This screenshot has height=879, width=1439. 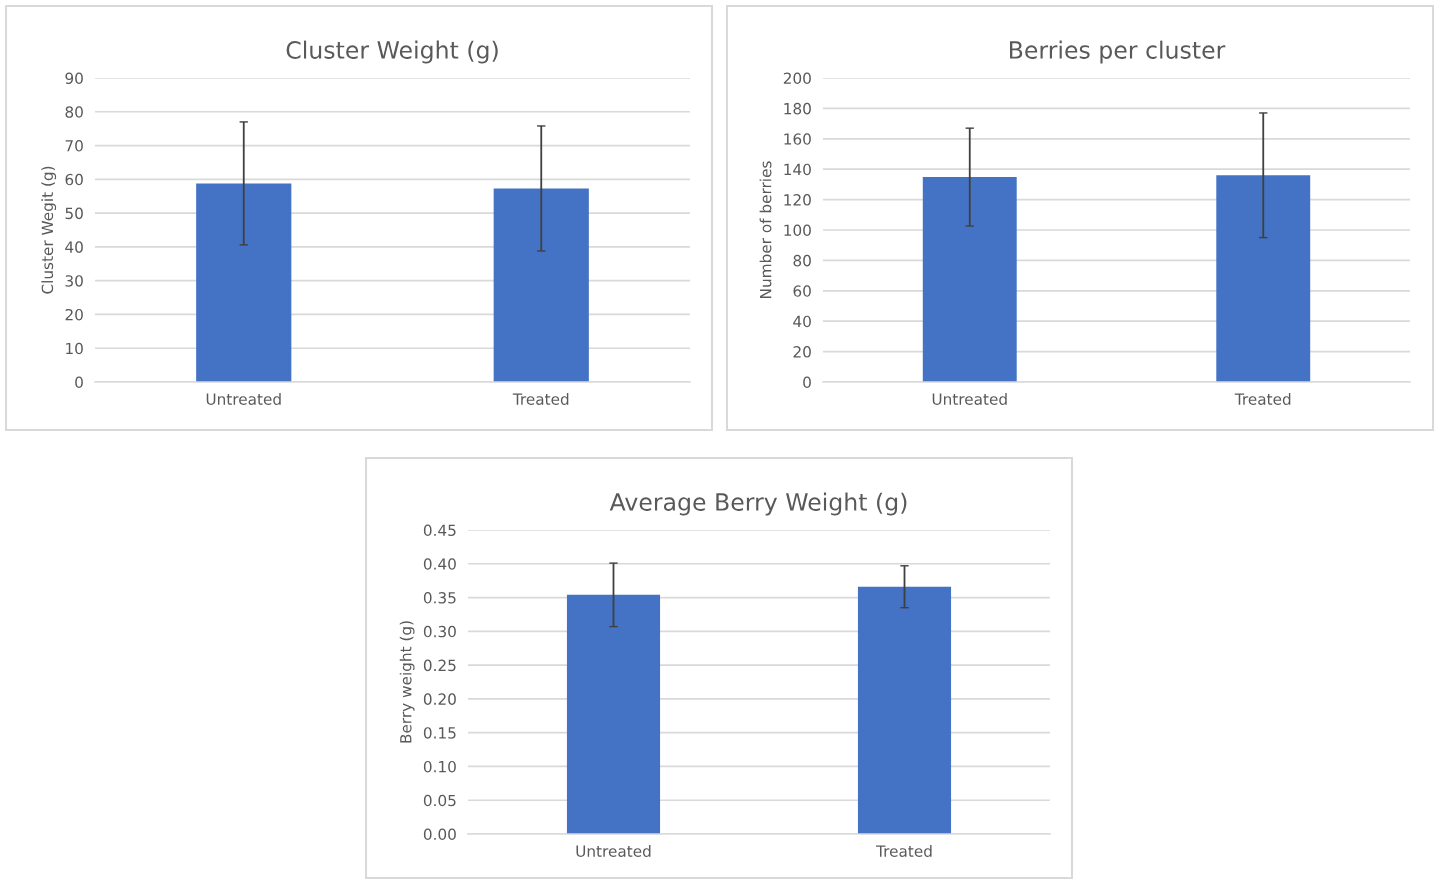 What do you see at coordinates (797, 230) in the screenshot?
I see `y-tick-label: 100` at bounding box center [797, 230].